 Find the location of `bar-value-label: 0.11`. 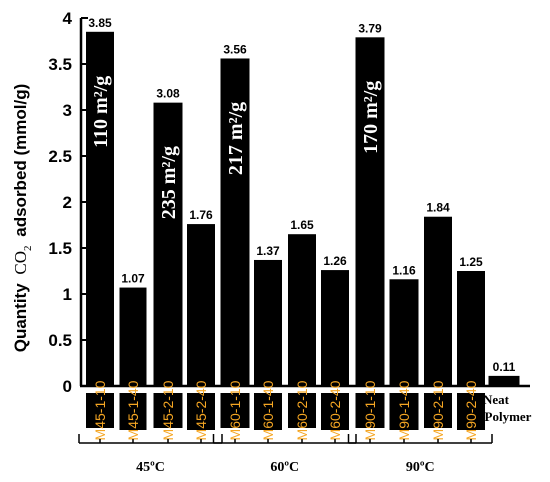

bar-value-label: 0.11 is located at coordinates (504, 367).